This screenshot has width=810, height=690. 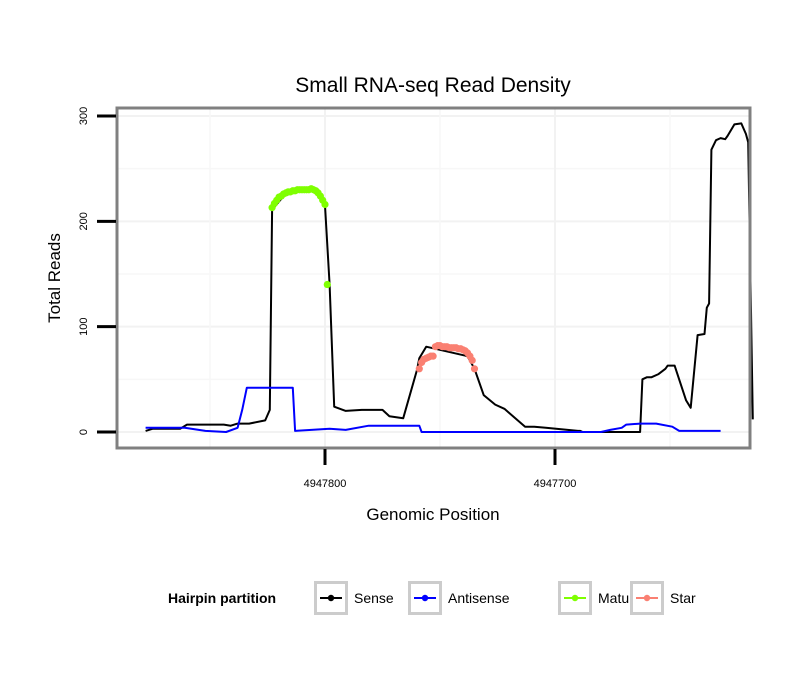 I want to click on legend-item-antisense: Antisense, so click(x=459, y=598).